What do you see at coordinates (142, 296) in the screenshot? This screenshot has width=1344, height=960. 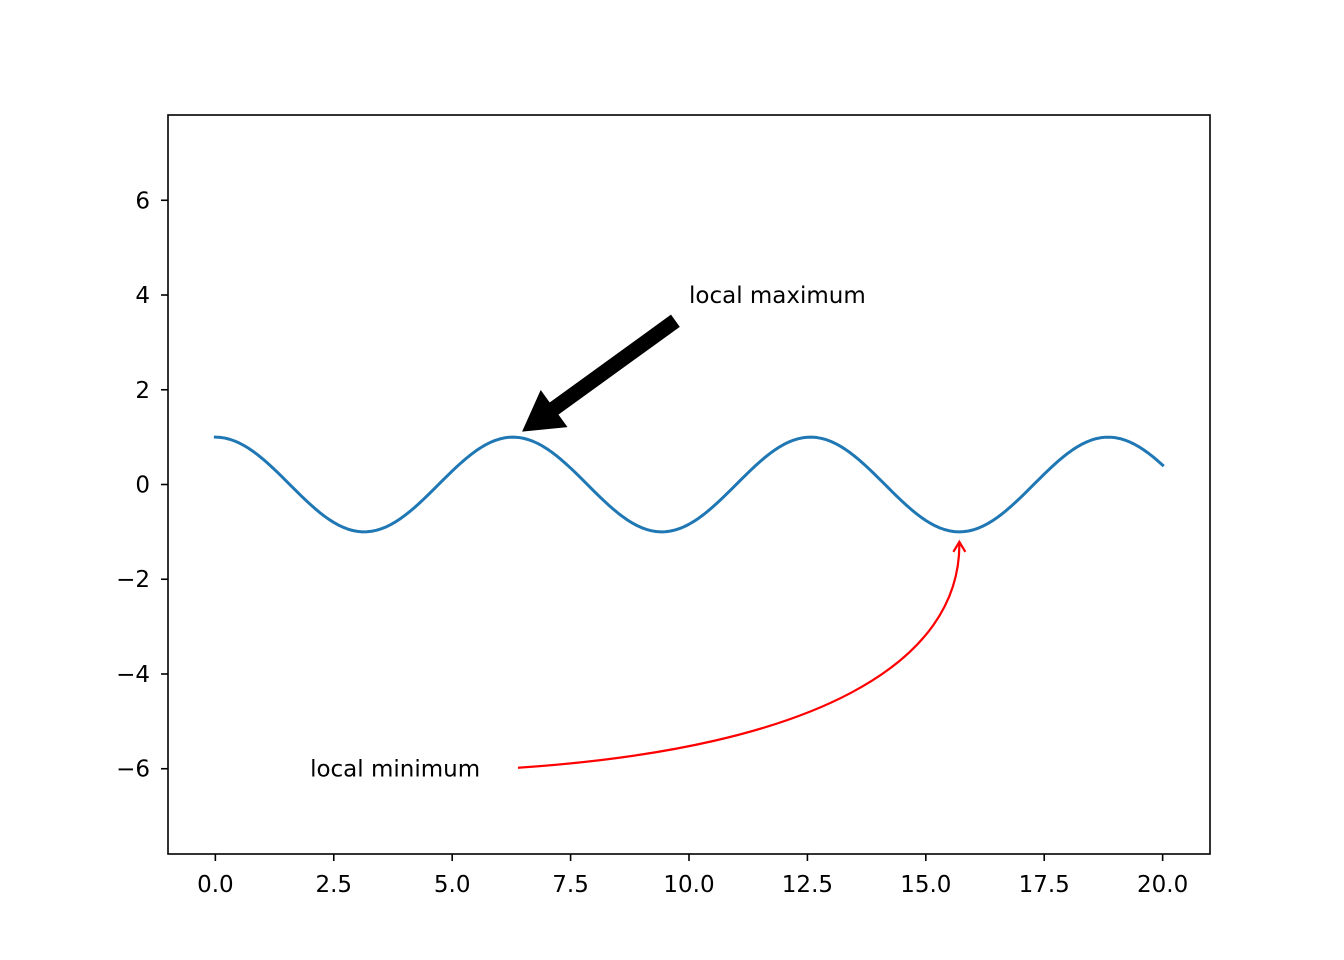 I see `y-tick-label: 4` at bounding box center [142, 296].